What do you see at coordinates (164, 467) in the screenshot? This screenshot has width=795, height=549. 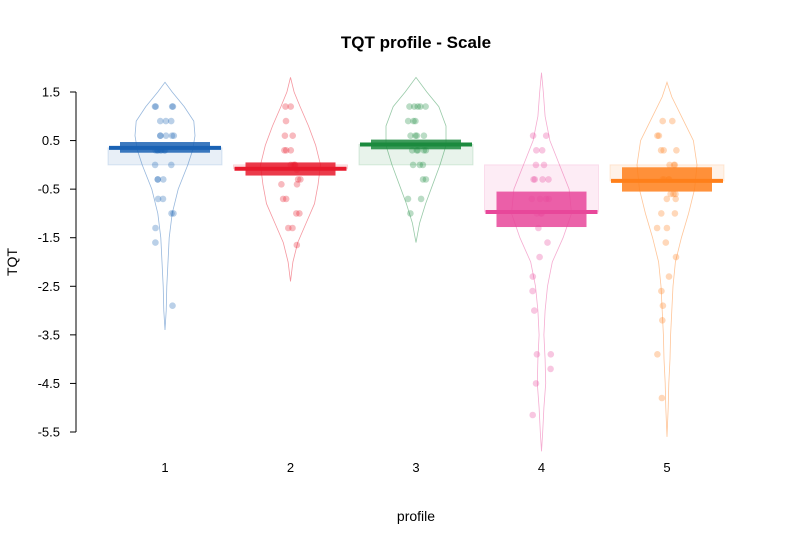 I see `x-tick-label: 1` at bounding box center [164, 467].